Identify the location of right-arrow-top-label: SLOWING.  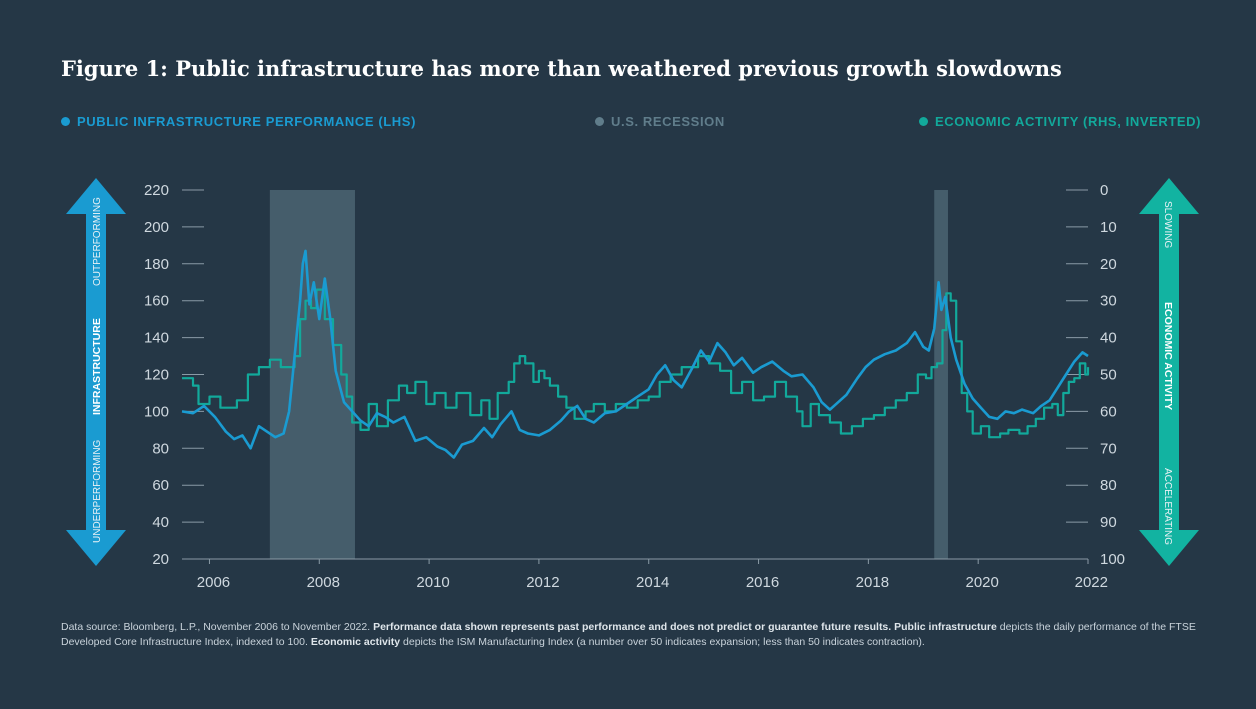
(1167, 224).